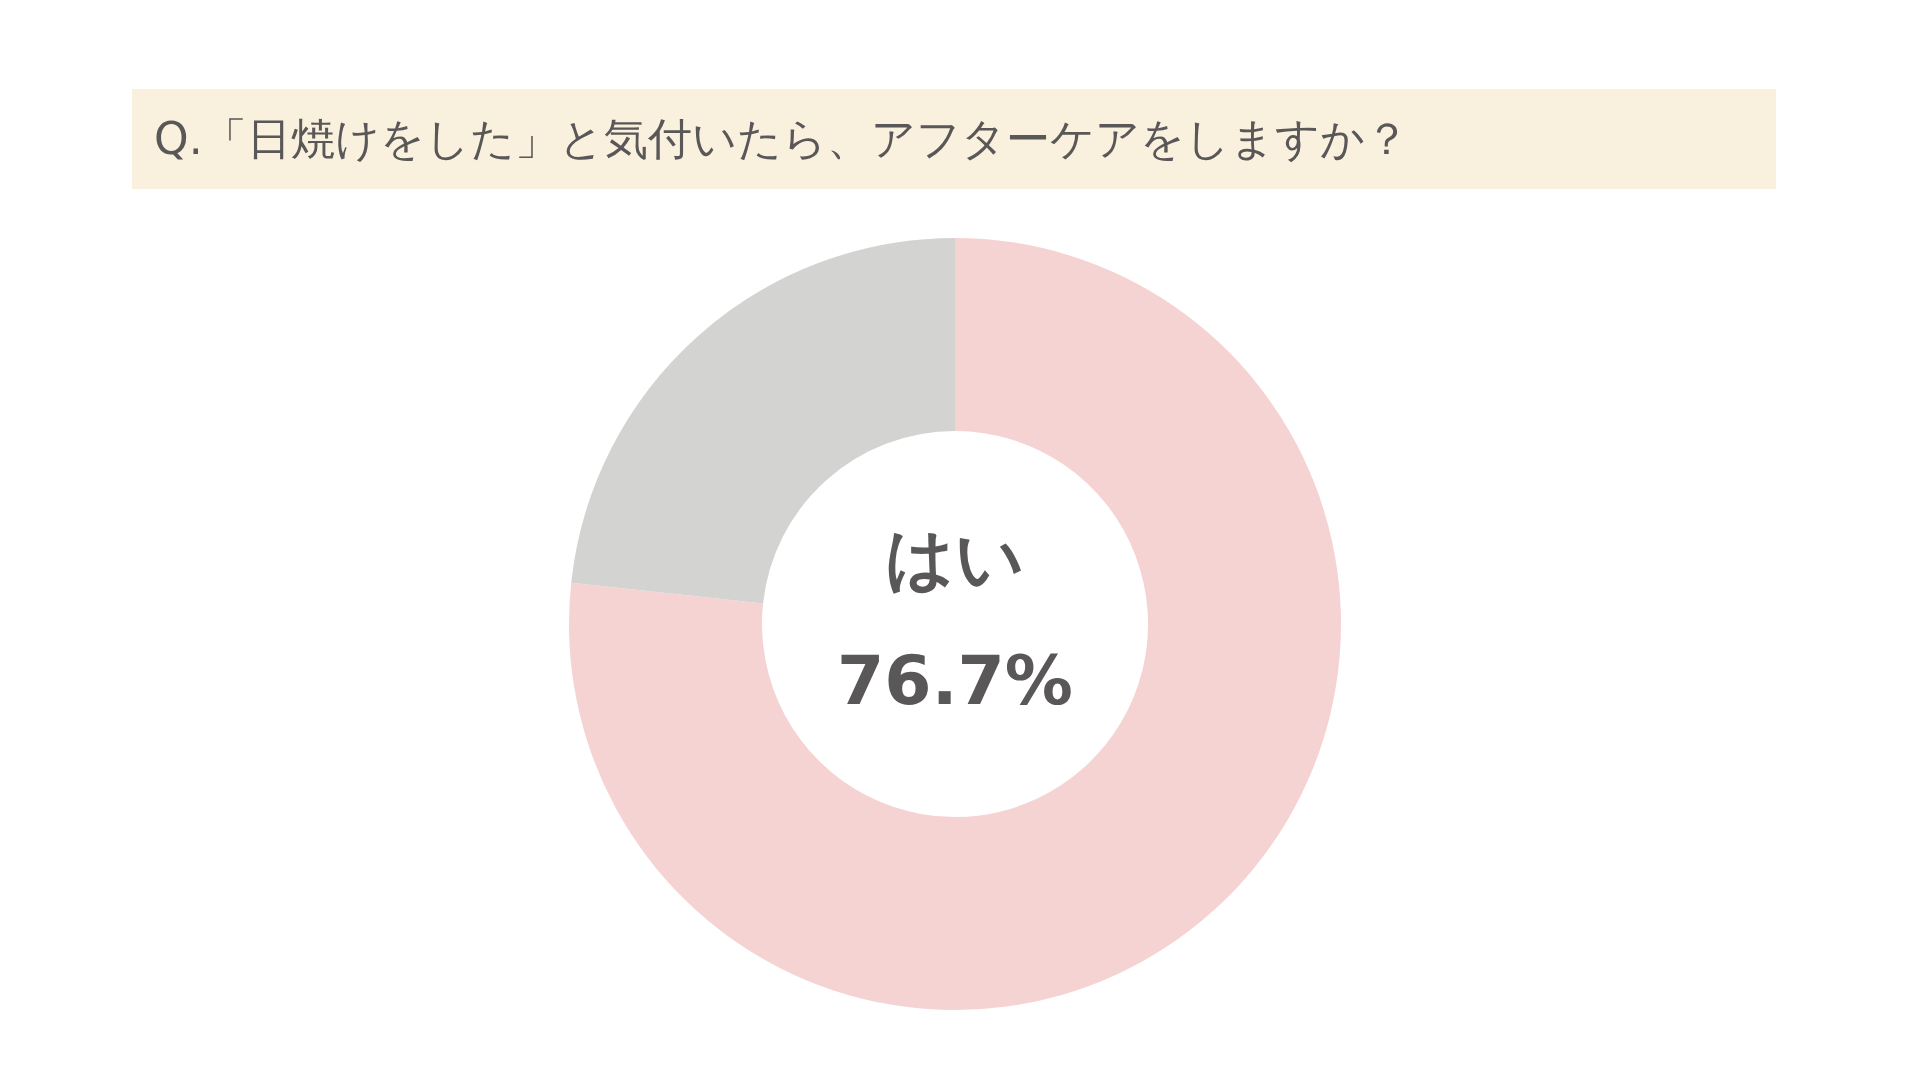  Describe the element at coordinates (955, 680) in the screenshot. I see `data-label: 76.7%` at that location.